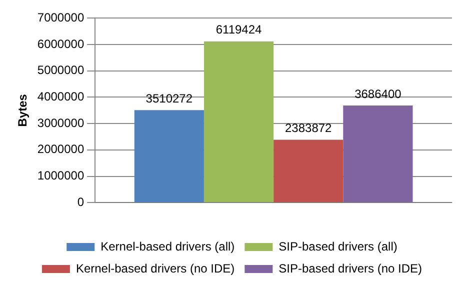  Describe the element at coordinates (378, 93) in the screenshot. I see `data-label: 3686400` at that location.